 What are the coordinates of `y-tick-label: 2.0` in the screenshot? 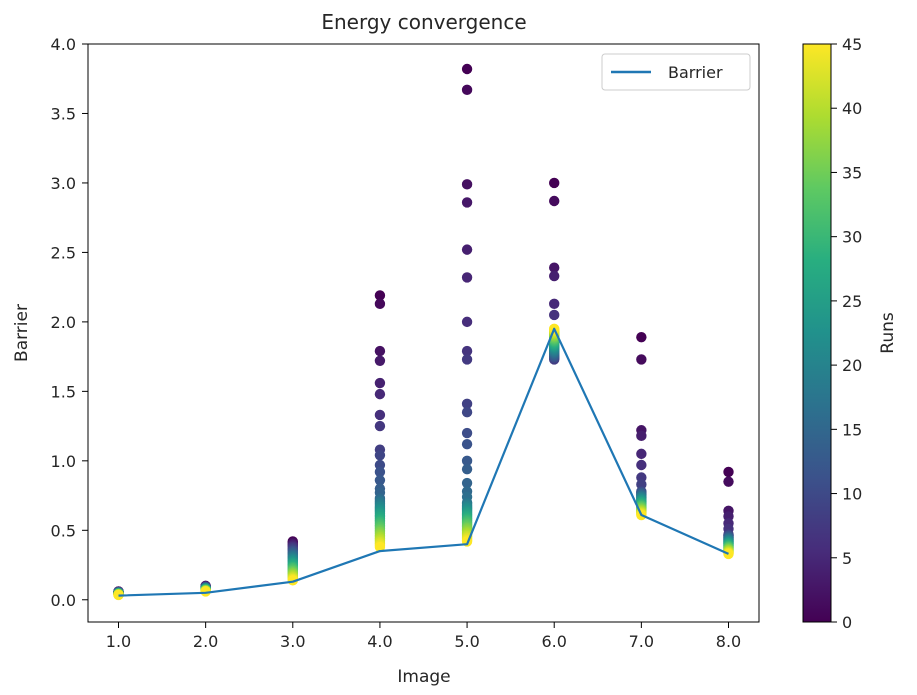 It's located at (63, 322).